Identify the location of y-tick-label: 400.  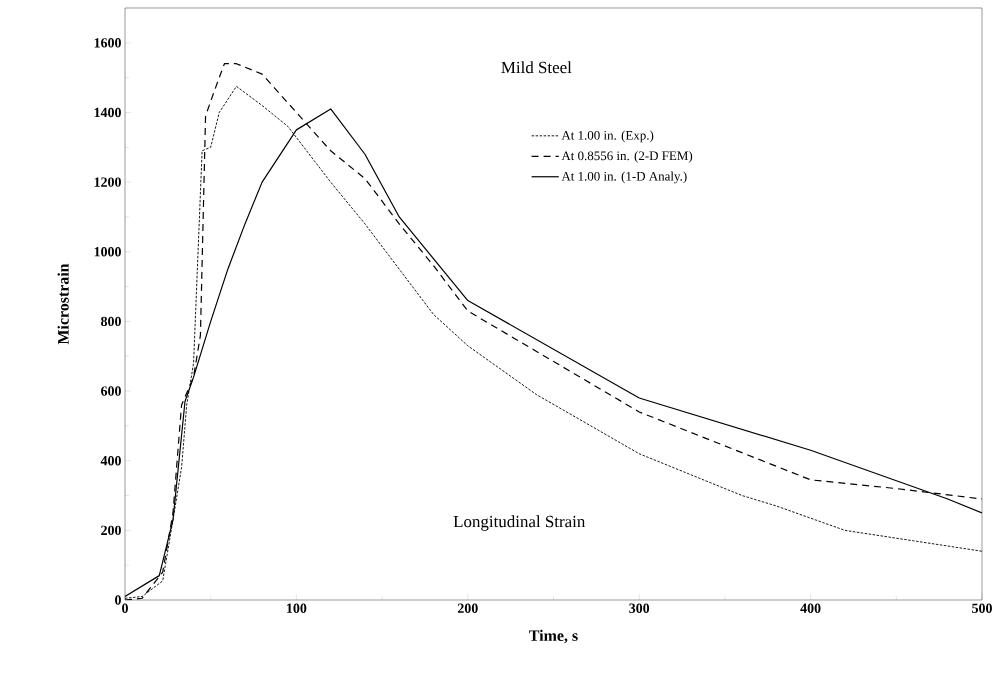
(110, 460).